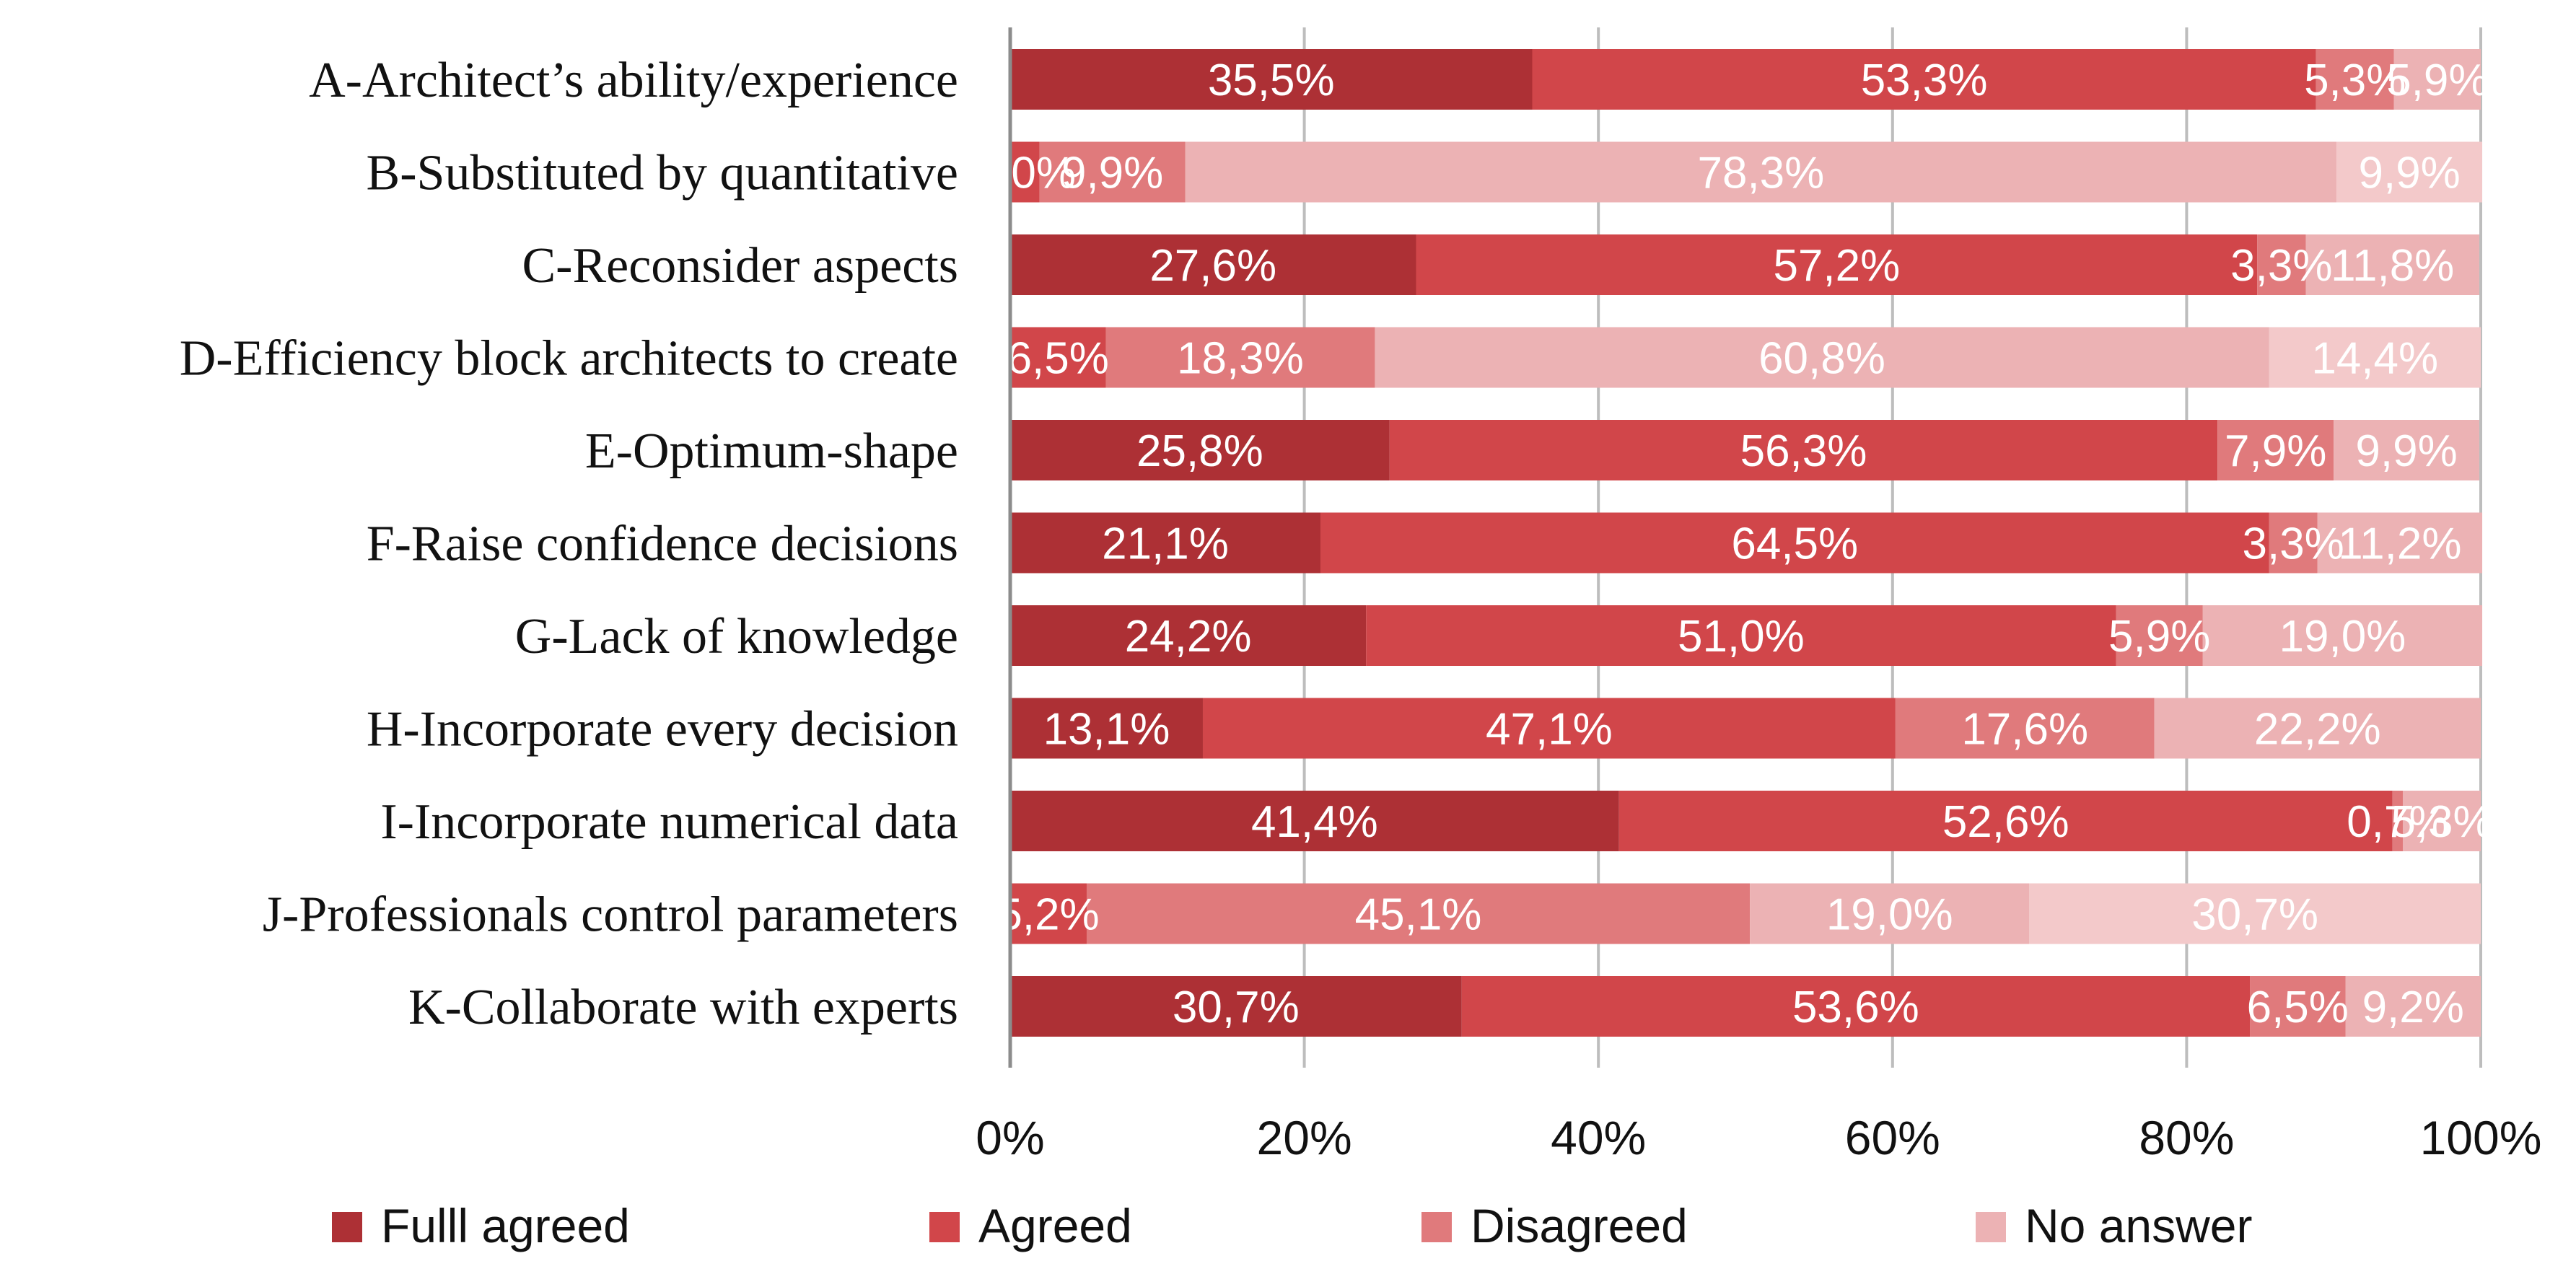  I want to click on data-label: 0,7%, so click(2397, 822).